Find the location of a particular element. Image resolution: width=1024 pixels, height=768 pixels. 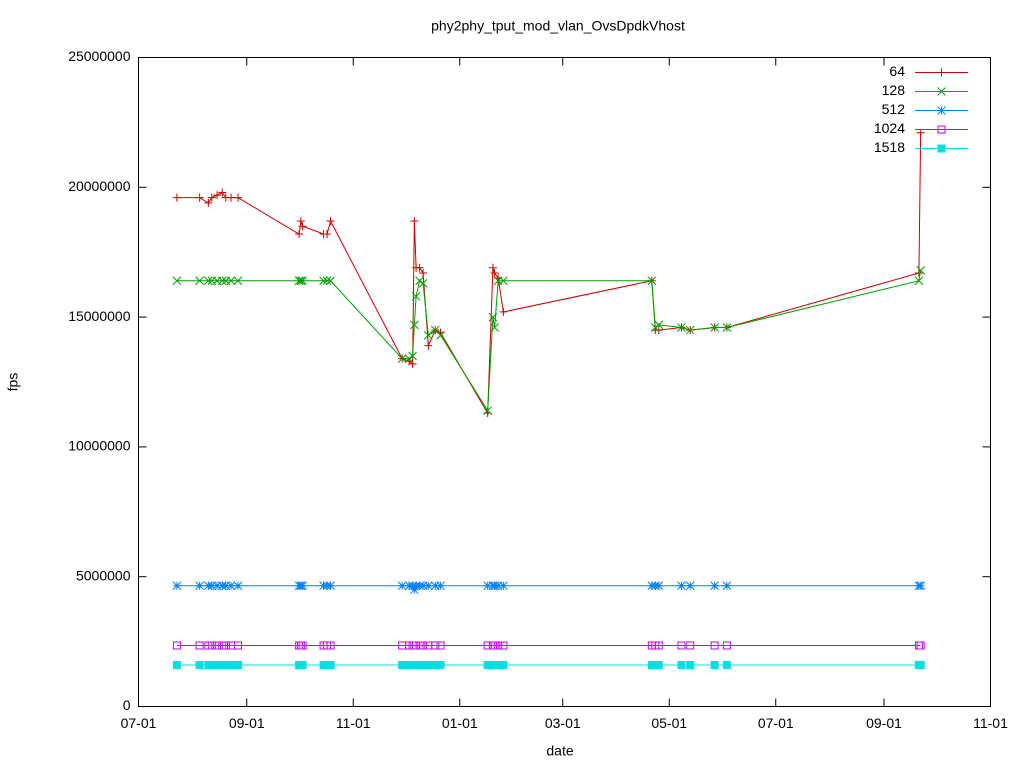

legend-label: 64 is located at coordinates (897, 71).